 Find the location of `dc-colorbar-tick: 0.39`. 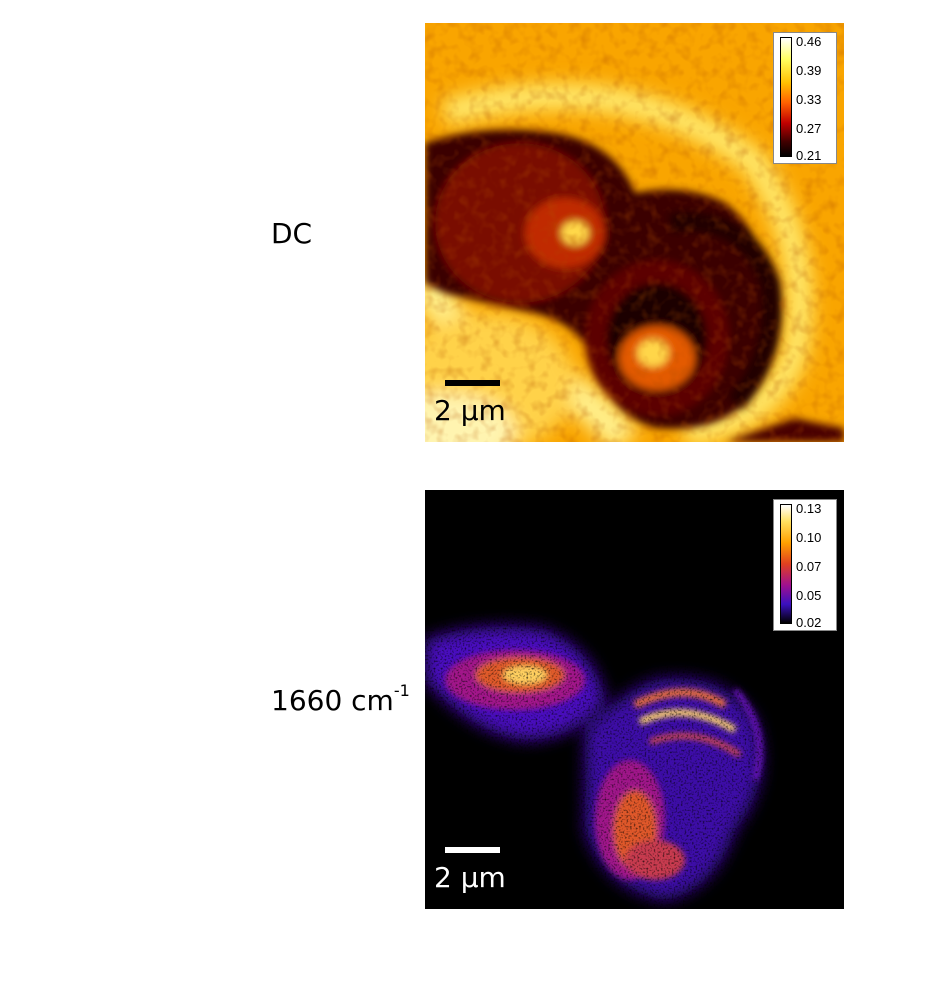

dc-colorbar-tick: 0.39 is located at coordinates (809, 70).